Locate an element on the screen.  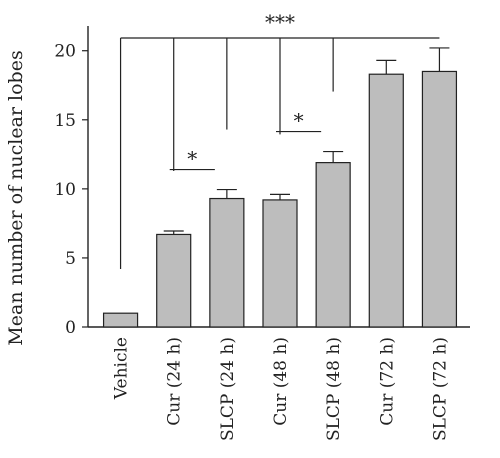
y-tick-label: 15 is located at coordinates (65, 121).